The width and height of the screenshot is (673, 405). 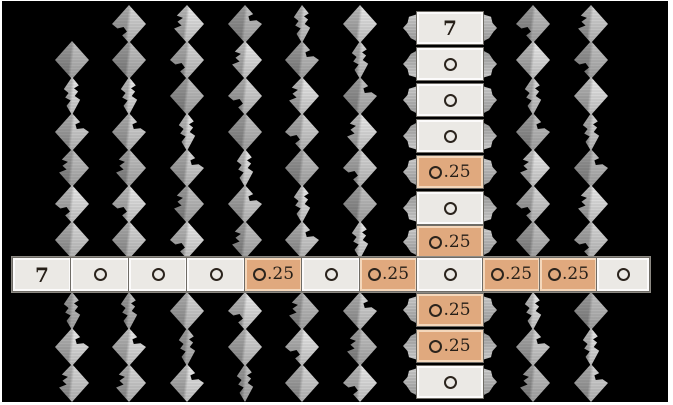 What do you see at coordinates (450, 274) in the screenshot?
I see `intersection-value-cell` at bounding box center [450, 274].